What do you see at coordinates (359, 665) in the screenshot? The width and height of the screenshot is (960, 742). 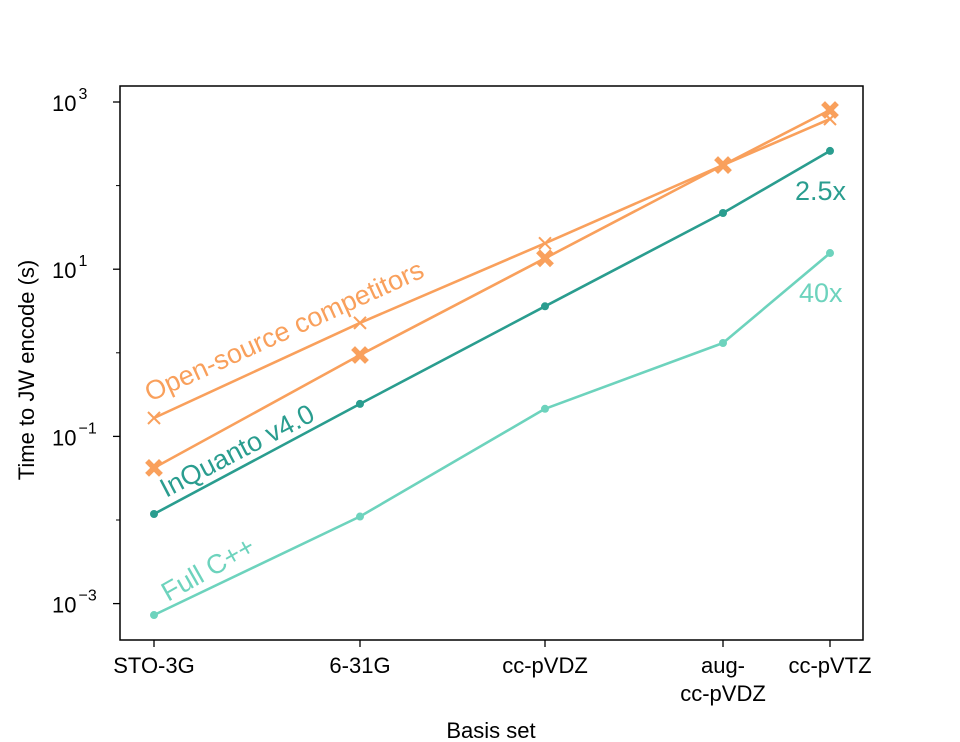 I see `x-tick-label: 6-31G` at bounding box center [359, 665].